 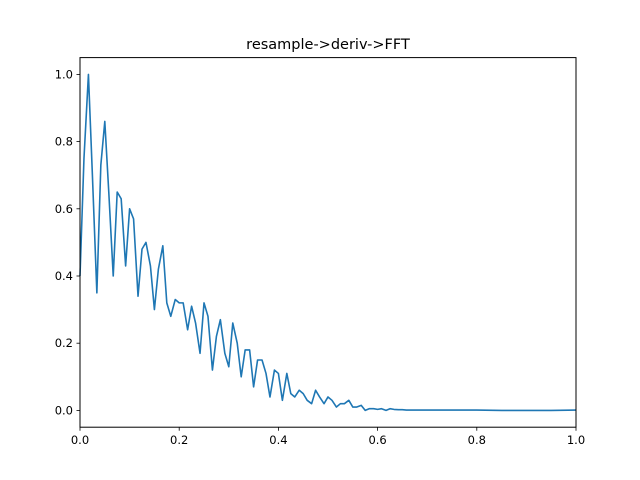 What do you see at coordinates (64, 74) in the screenshot?
I see `y-tick-label: 1.0` at bounding box center [64, 74].